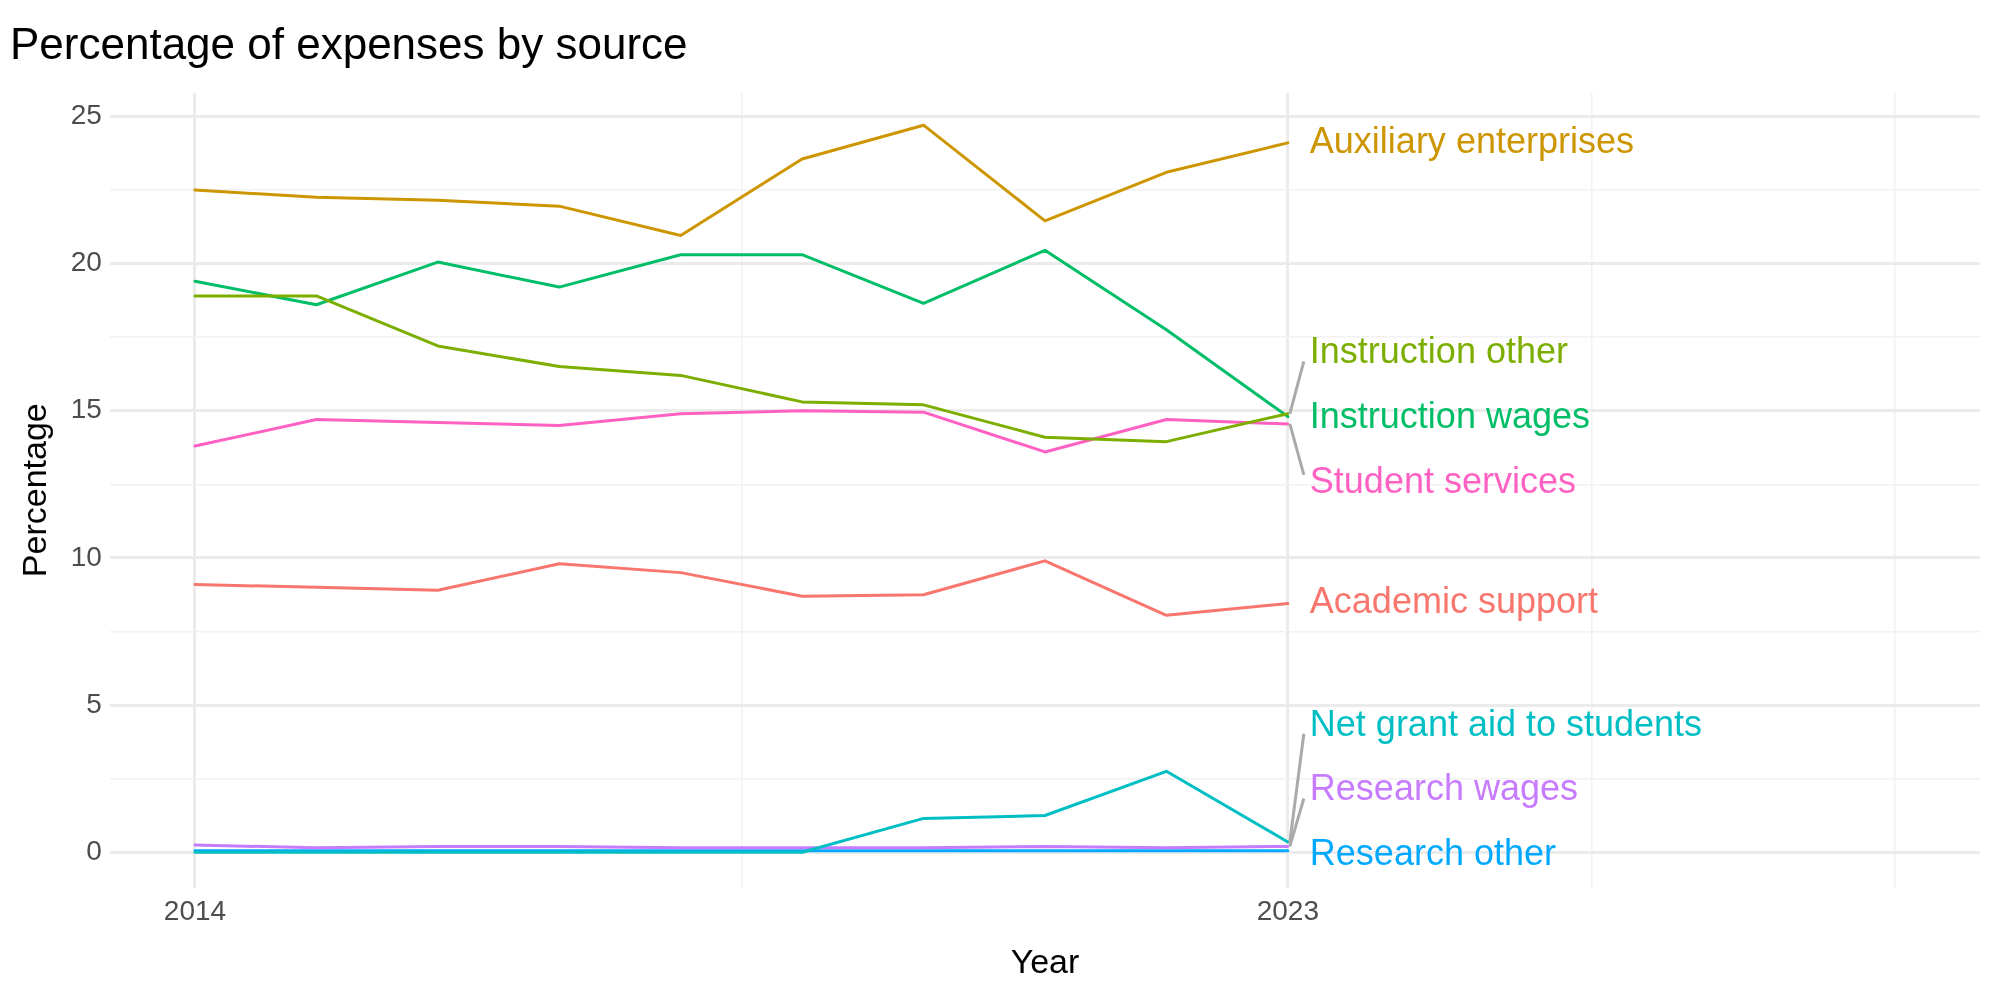 The image size is (2000, 1000). What do you see at coordinates (33, 490) in the screenshot?
I see `y-axis-title: Percentage` at bounding box center [33, 490].